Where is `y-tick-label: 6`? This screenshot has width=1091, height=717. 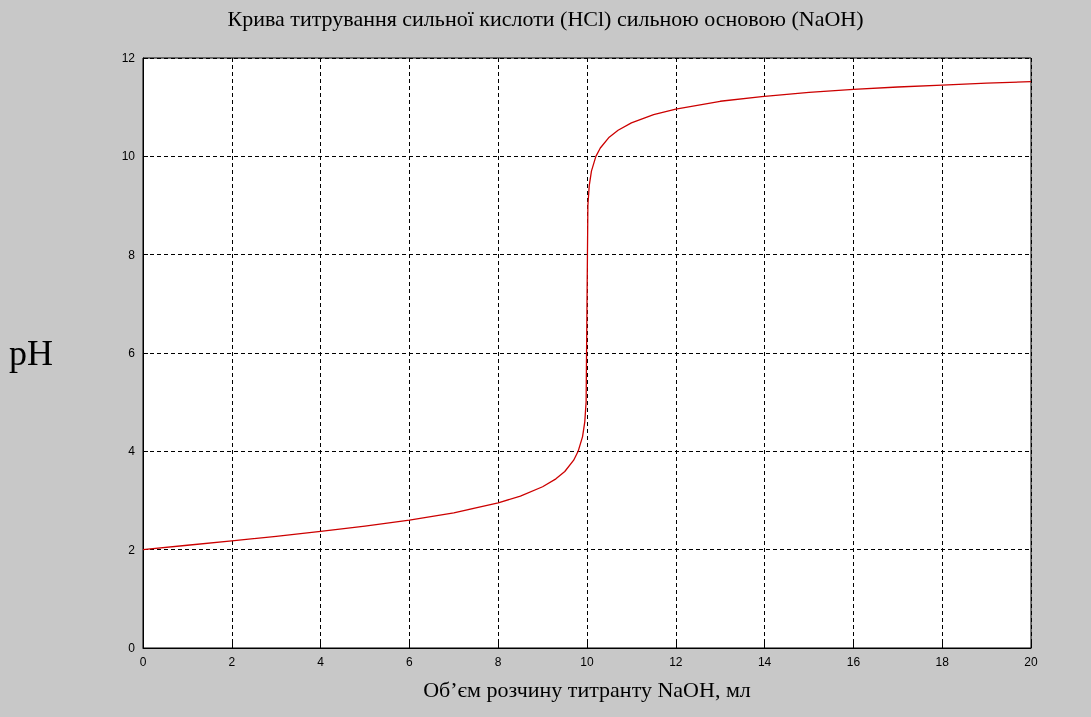
y-tick-label: 6 is located at coordinates (132, 353).